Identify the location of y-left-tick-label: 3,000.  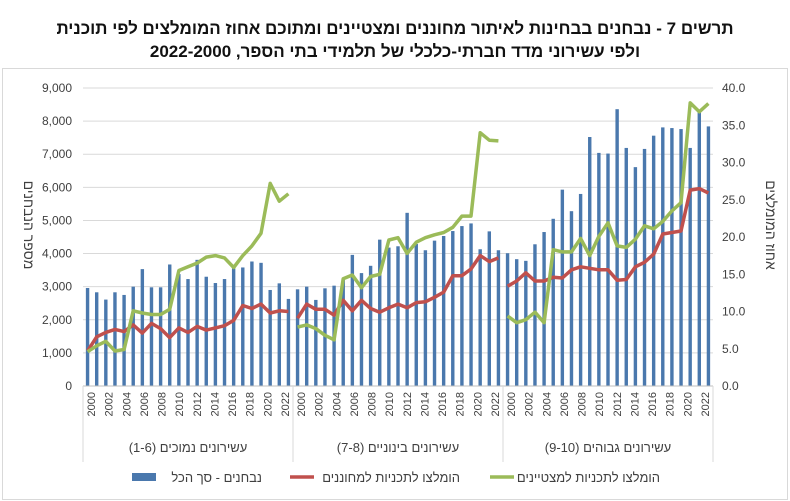
(57, 287).